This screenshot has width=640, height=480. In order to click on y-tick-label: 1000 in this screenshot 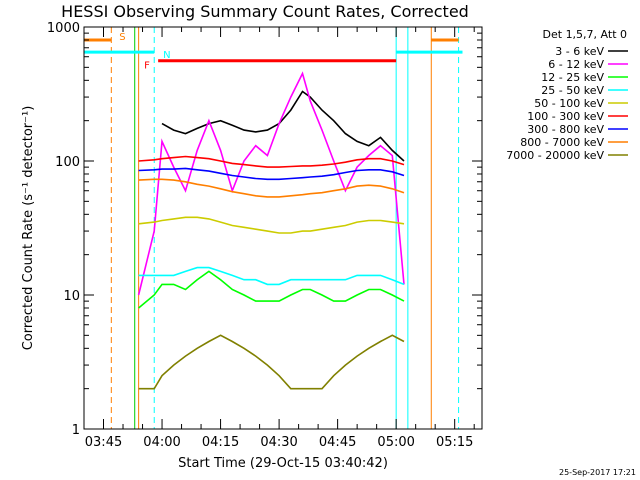, I will do `click(63, 28)`.